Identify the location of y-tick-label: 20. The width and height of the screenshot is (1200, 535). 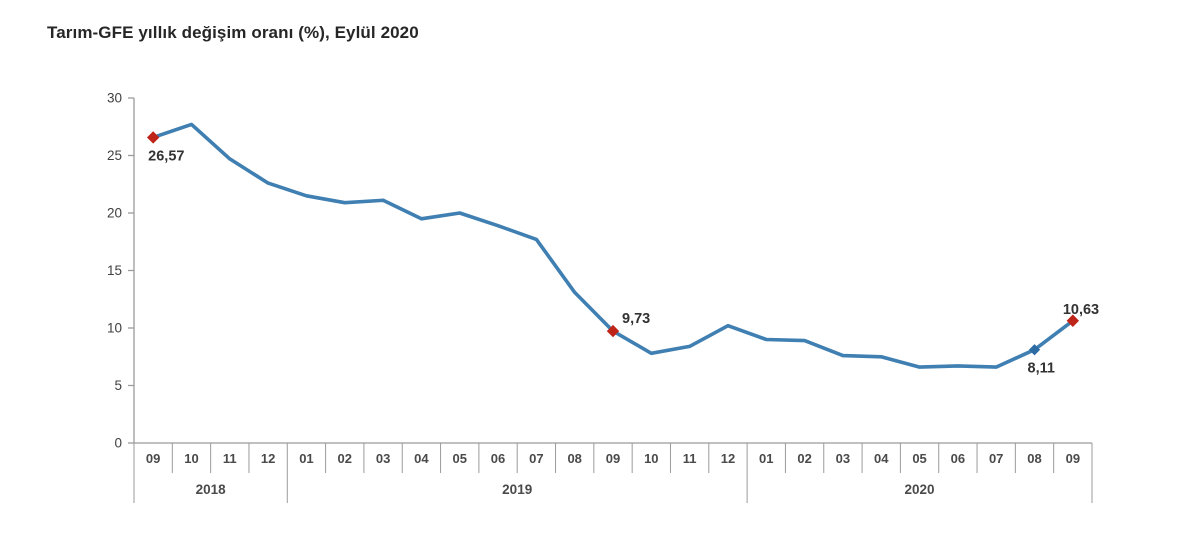
(114, 213).